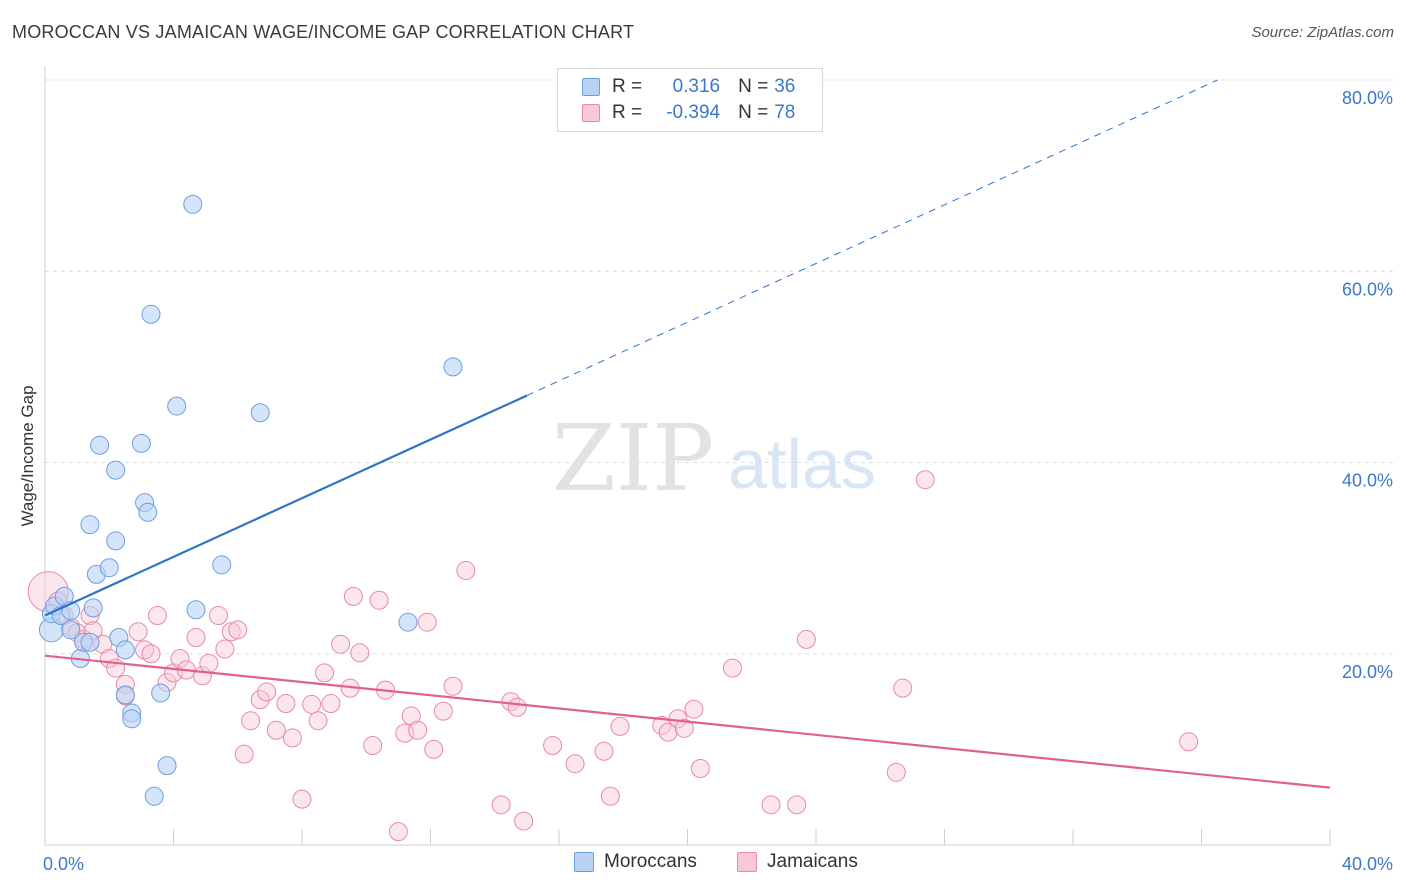 This screenshot has height=892, width=1406. What do you see at coordinates (584, 862) in the screenshot?
I see `legend-swatch-moroccans` at bounding box center [584, 862].